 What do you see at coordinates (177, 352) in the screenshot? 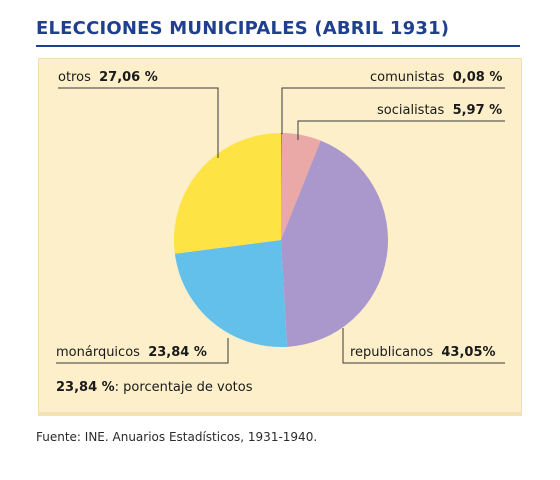
I see `label-monarquicos-value: 23,84 %` at bounding box center [177, 352].